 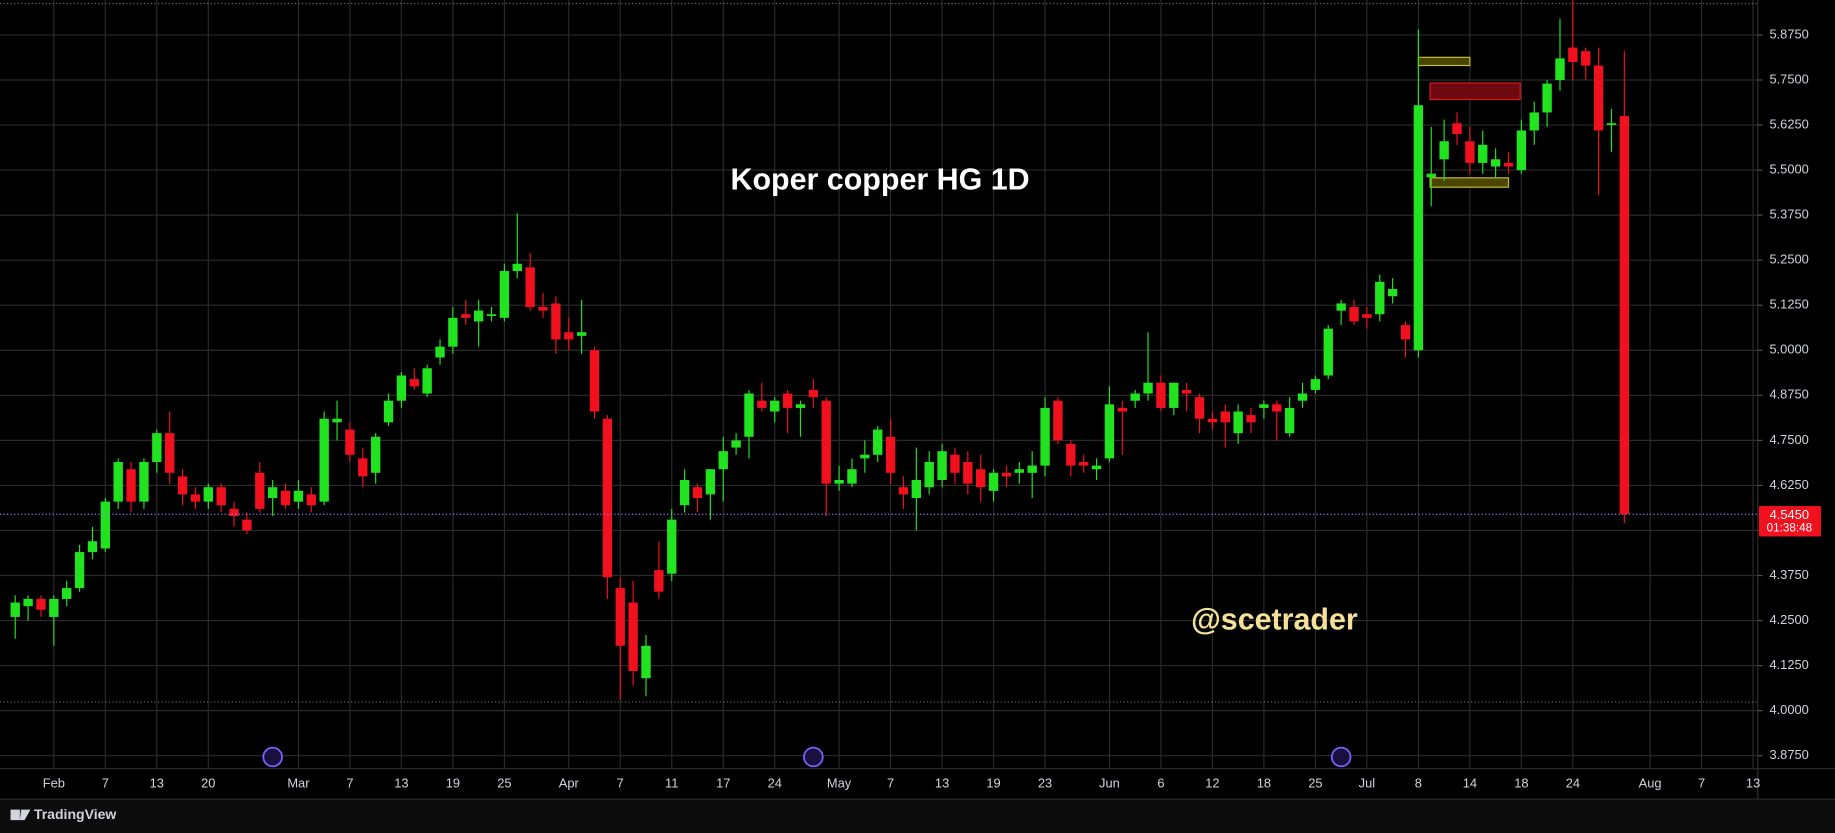 I want to click on y-tick-label: 4.0000, so click(x=1788, y=709).